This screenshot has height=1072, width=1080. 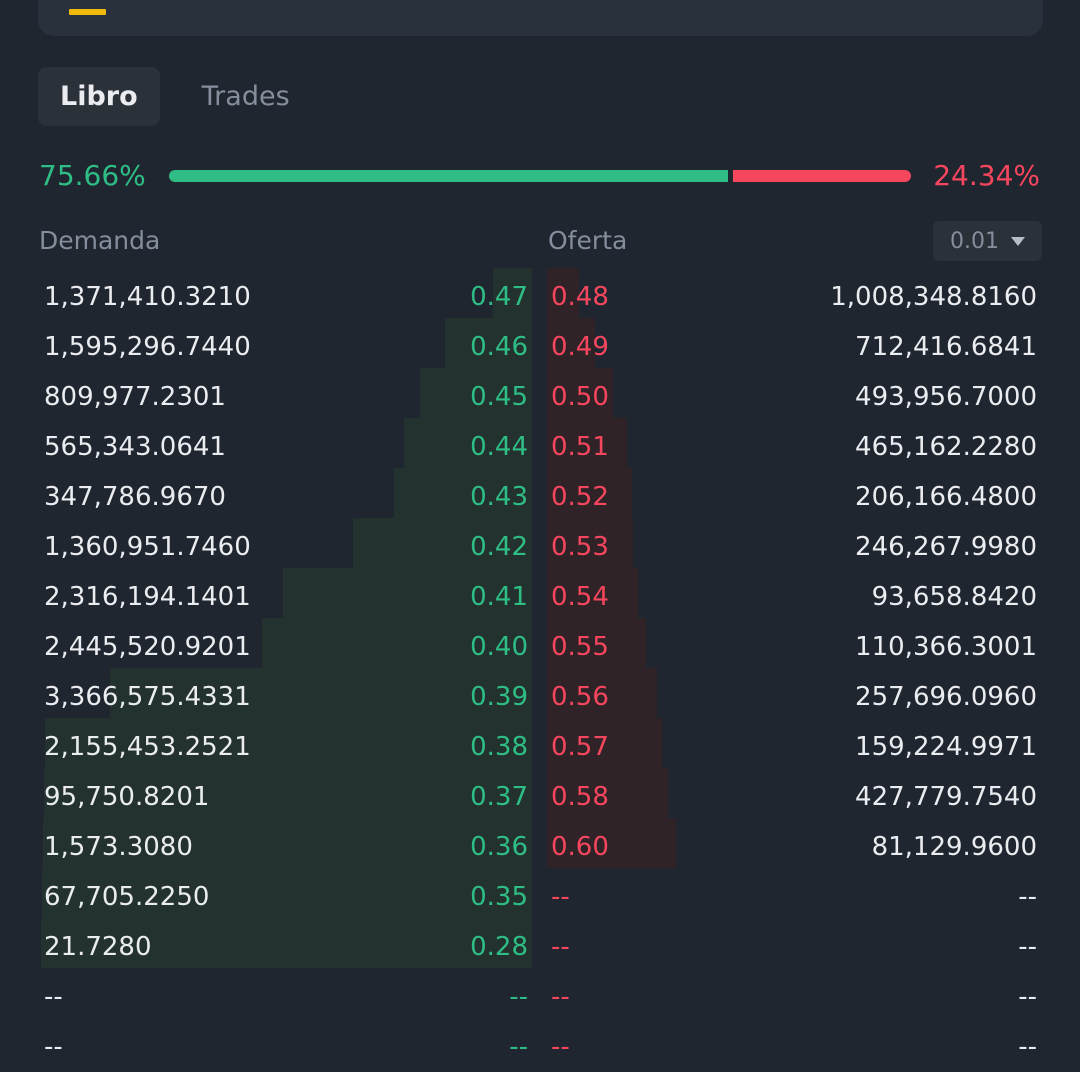 What do you see at coordinates (92, 175) in the screenshot?
I see `buy-ratio: 75.66%` at bounding box center [92, 175].